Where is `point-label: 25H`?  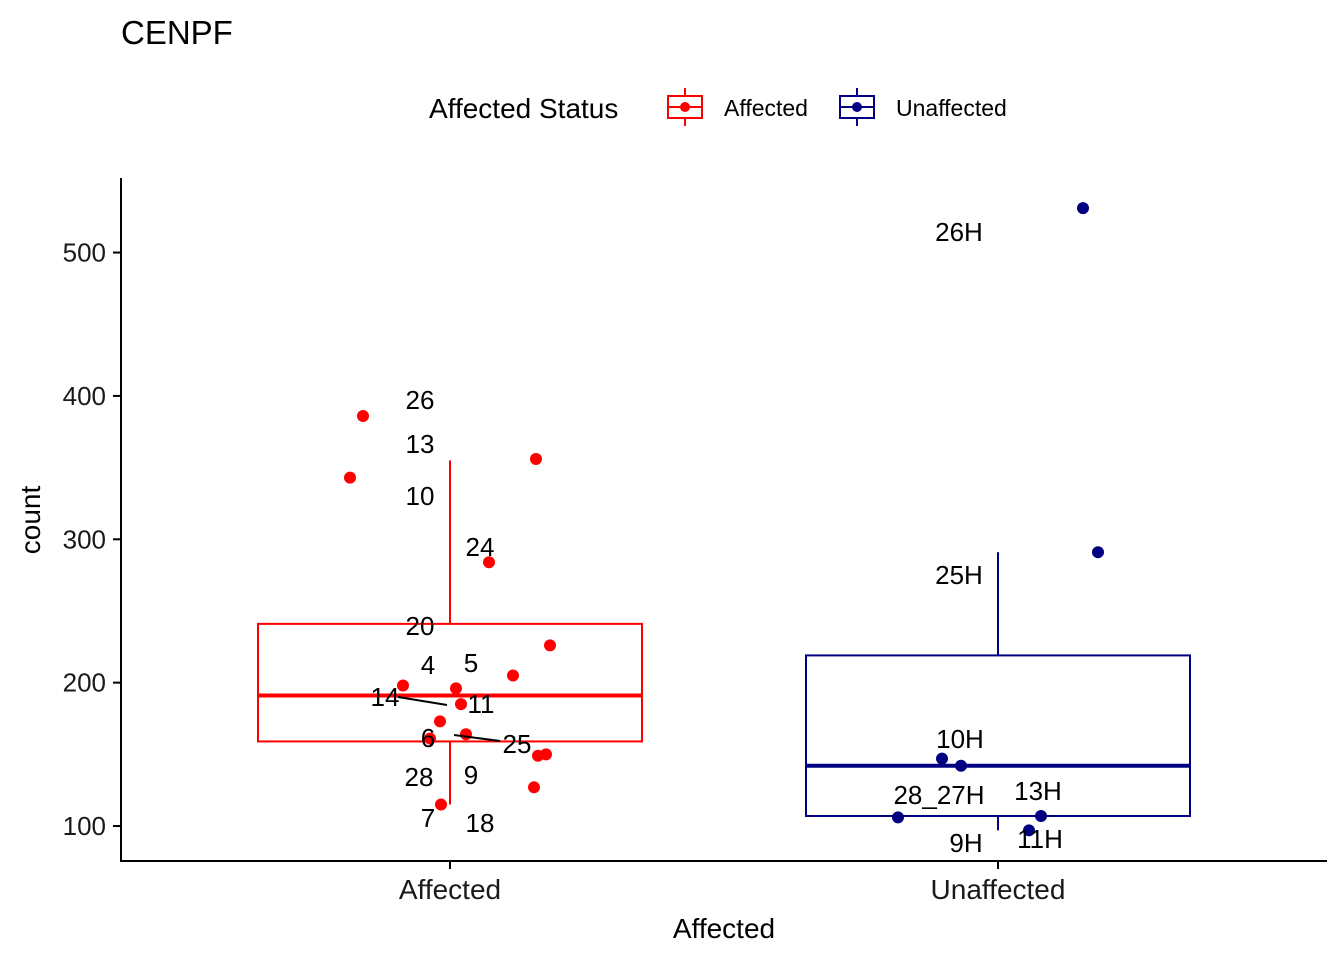 point-label: 25H is located at coordinates (959, 575).